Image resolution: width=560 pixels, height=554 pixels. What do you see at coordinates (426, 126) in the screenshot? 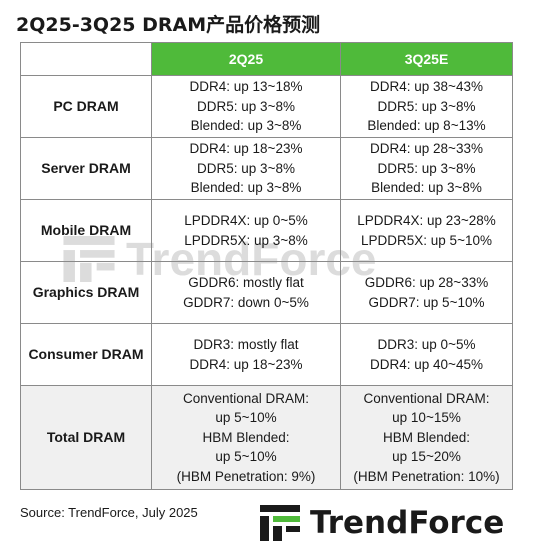
I see `cell-line: Blended: up 8~13%` at bounding box center [426, 126].